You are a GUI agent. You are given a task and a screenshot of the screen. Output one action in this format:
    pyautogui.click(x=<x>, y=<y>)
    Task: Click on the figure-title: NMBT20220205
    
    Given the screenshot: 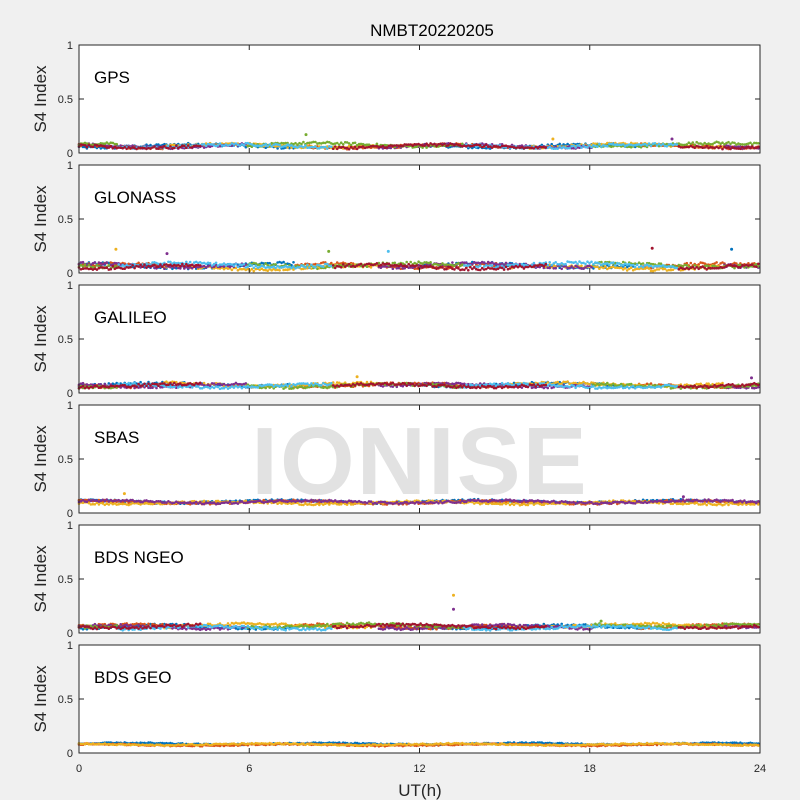 What is the action you would take?
    pyautogui.click(x=432, y=30)
    